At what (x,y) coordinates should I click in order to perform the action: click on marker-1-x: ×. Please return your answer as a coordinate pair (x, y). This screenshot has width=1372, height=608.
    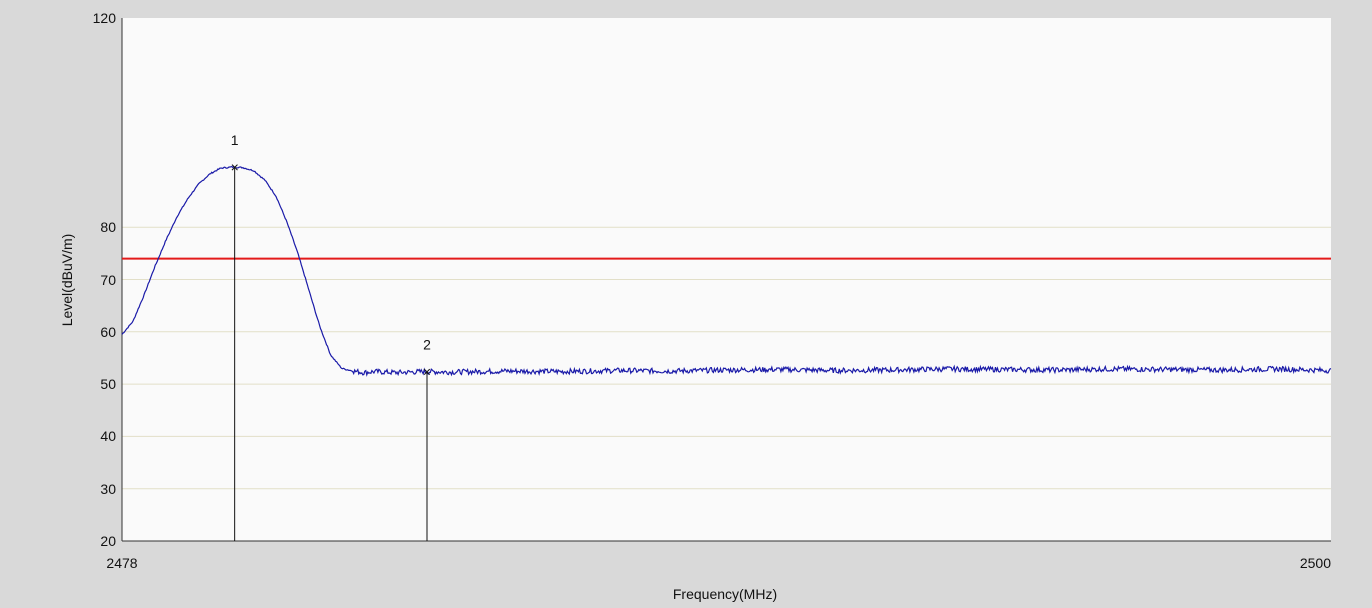
    Looking at the image, I should click on (235, 167).